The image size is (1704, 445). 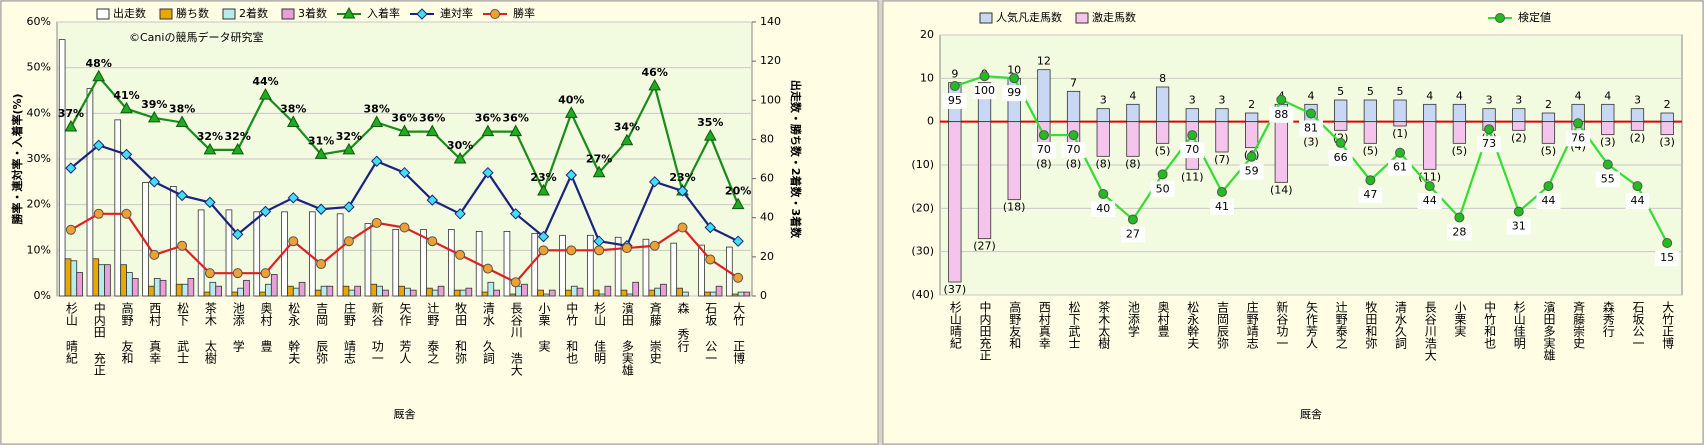 What do you see at coordinates (1340, 91) in the screenshot?
I see `bar-value-label: 5` at bounding box center [1340, 91].